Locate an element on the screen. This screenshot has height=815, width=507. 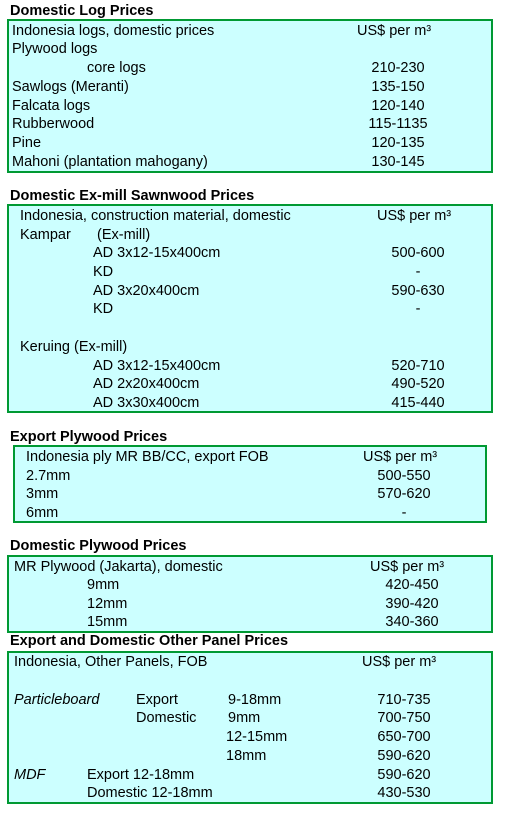
row-label: Pine is located at coordinates (26, 143).